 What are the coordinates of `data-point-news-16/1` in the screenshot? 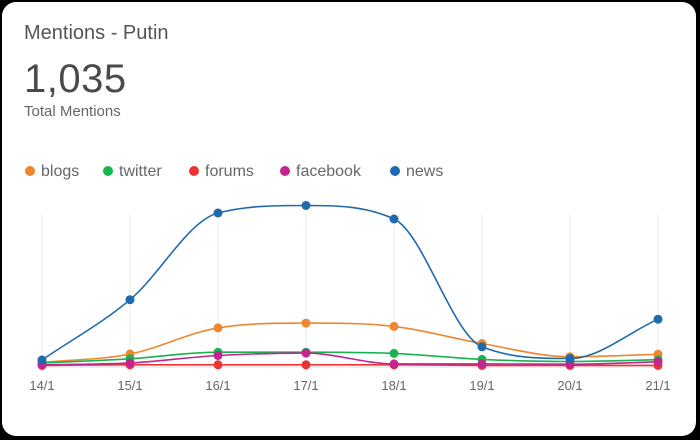 It's located at (218, 213).